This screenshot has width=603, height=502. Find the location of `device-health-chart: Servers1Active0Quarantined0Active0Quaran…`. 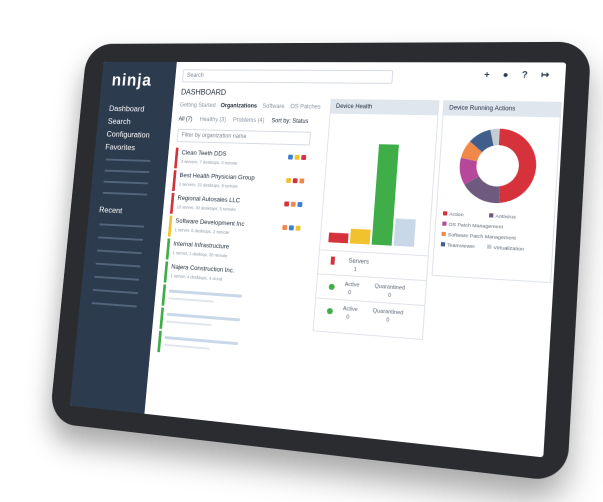

device-health-chart: Servers1Active0Quarantined0Active0Quaran… is located at coordinates (376, 234).